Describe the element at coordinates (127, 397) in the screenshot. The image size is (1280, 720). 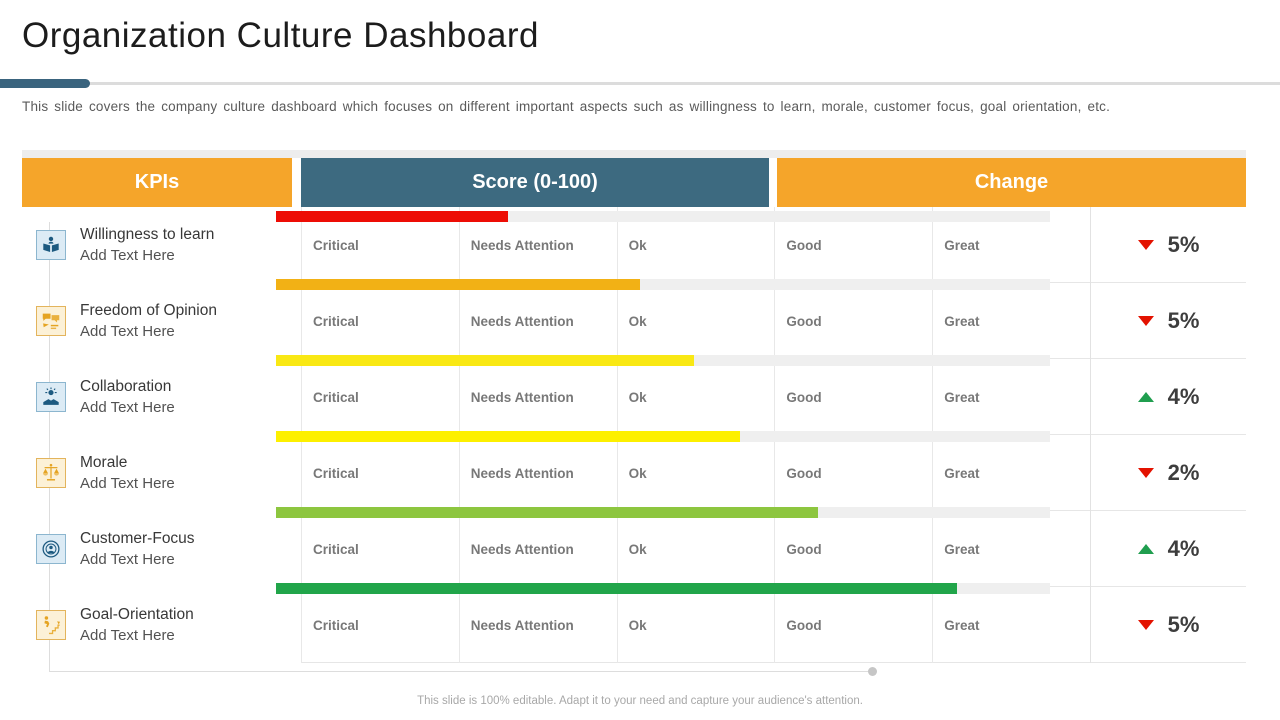
I see `kpi-text: Collaboration Add Text Here` at that location.